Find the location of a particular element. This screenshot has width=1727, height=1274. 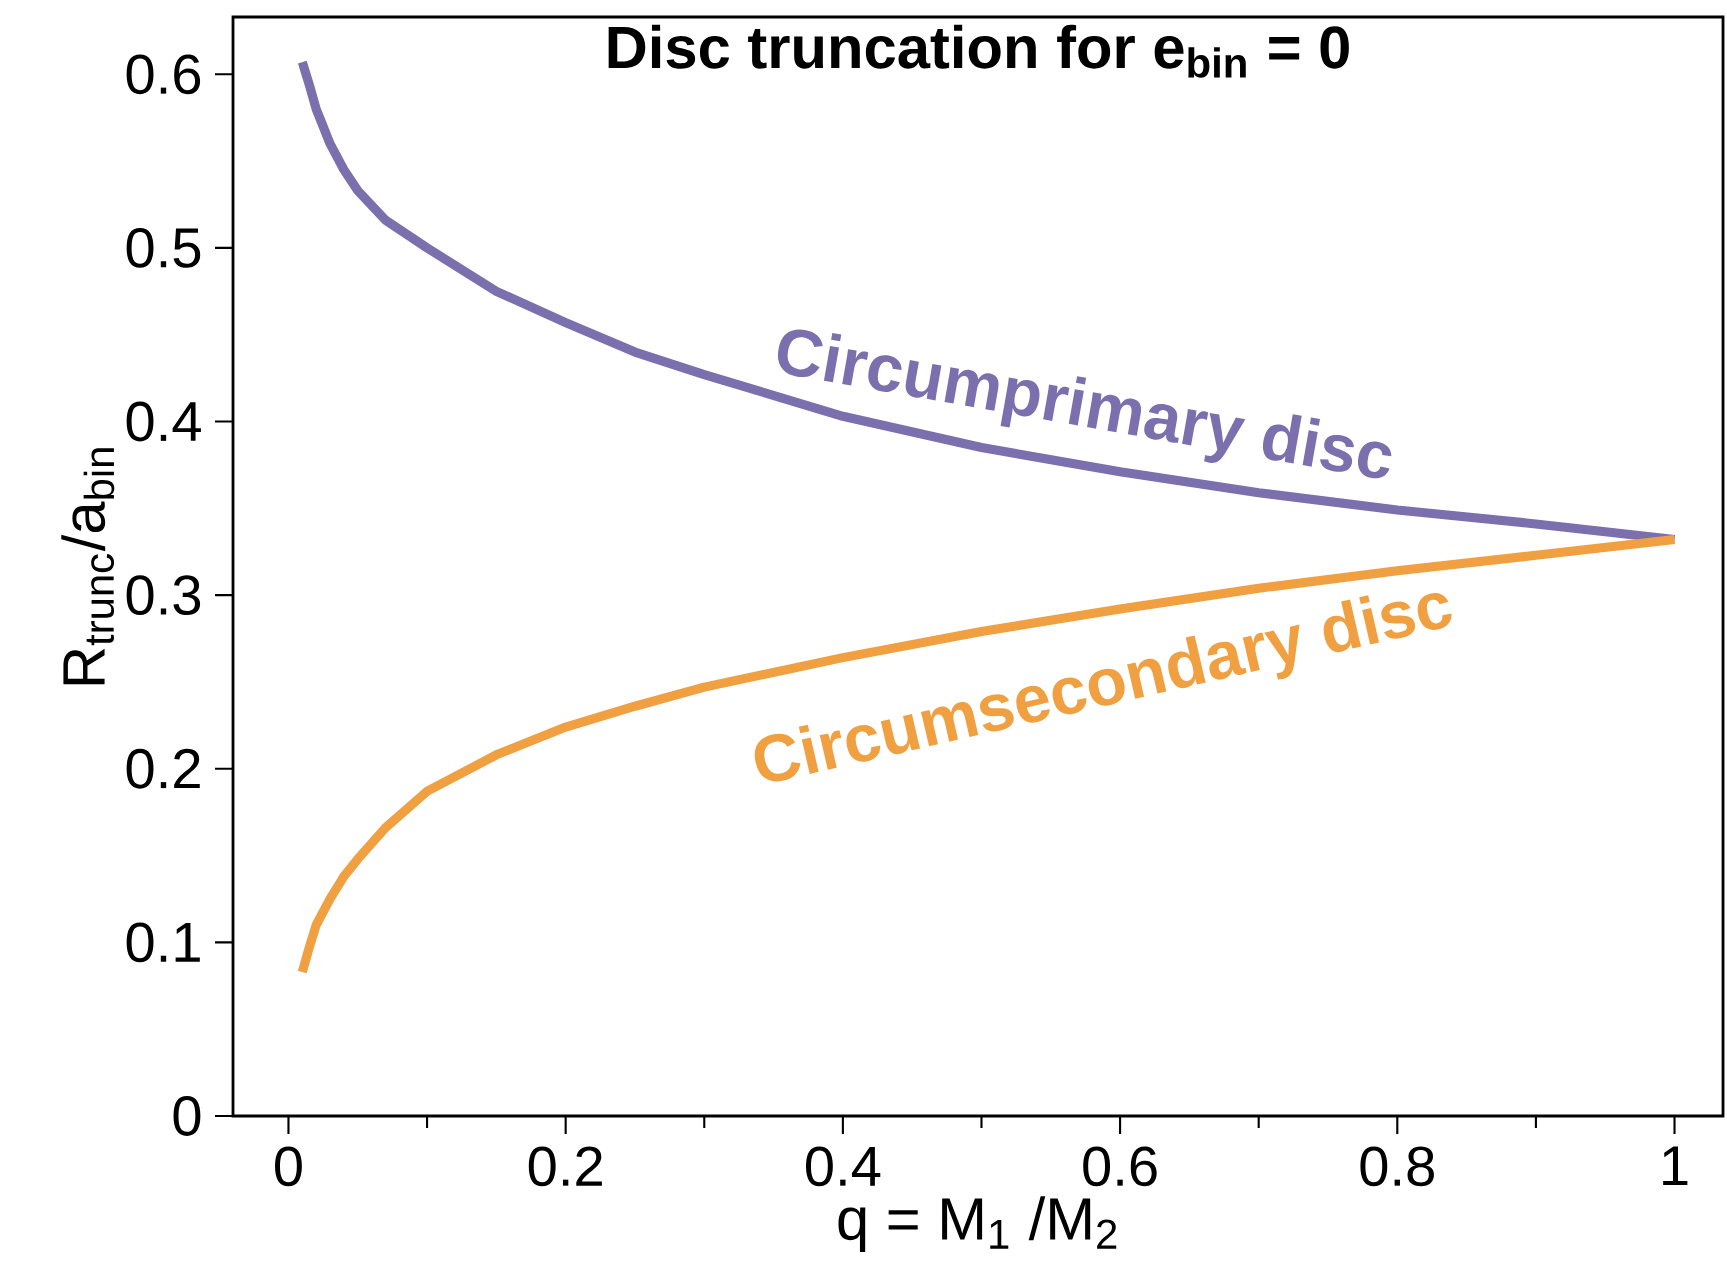

x-tick-label: 0.6 is located at coordinates (1120, 1166).